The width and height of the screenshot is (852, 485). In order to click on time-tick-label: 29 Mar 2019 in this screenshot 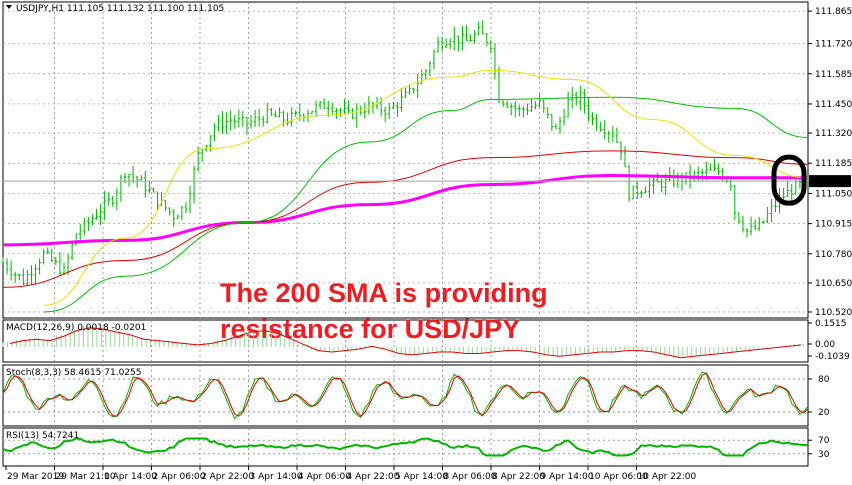, I will do `click(35, 477)`.